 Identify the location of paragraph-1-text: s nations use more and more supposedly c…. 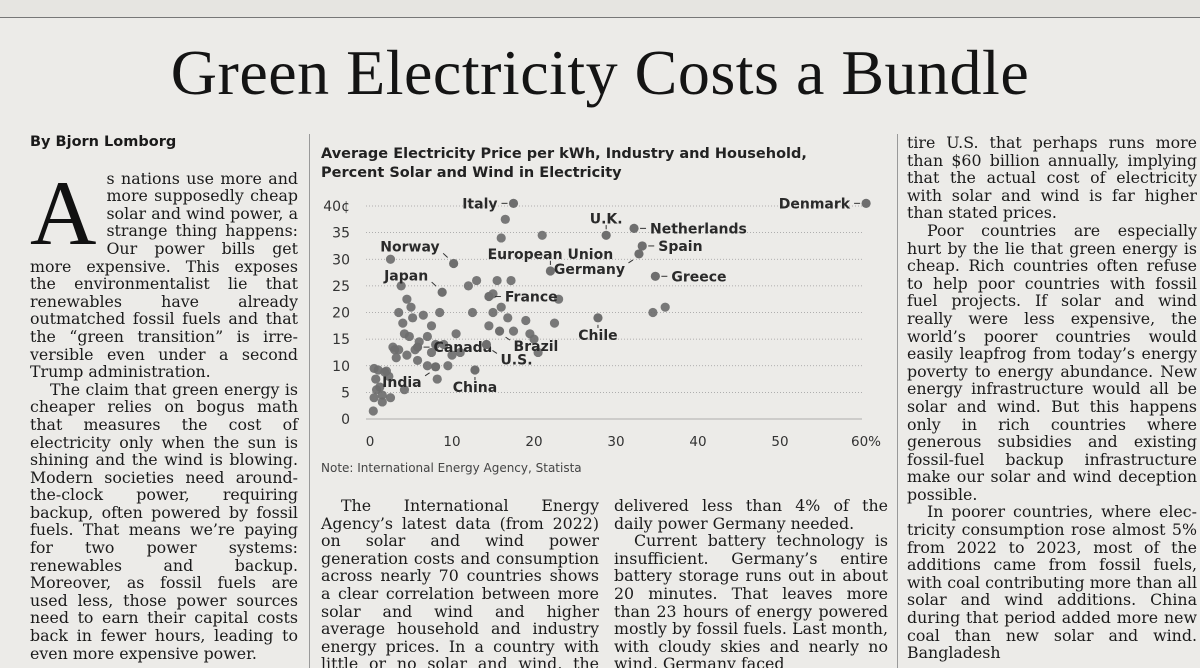
(164, 275).